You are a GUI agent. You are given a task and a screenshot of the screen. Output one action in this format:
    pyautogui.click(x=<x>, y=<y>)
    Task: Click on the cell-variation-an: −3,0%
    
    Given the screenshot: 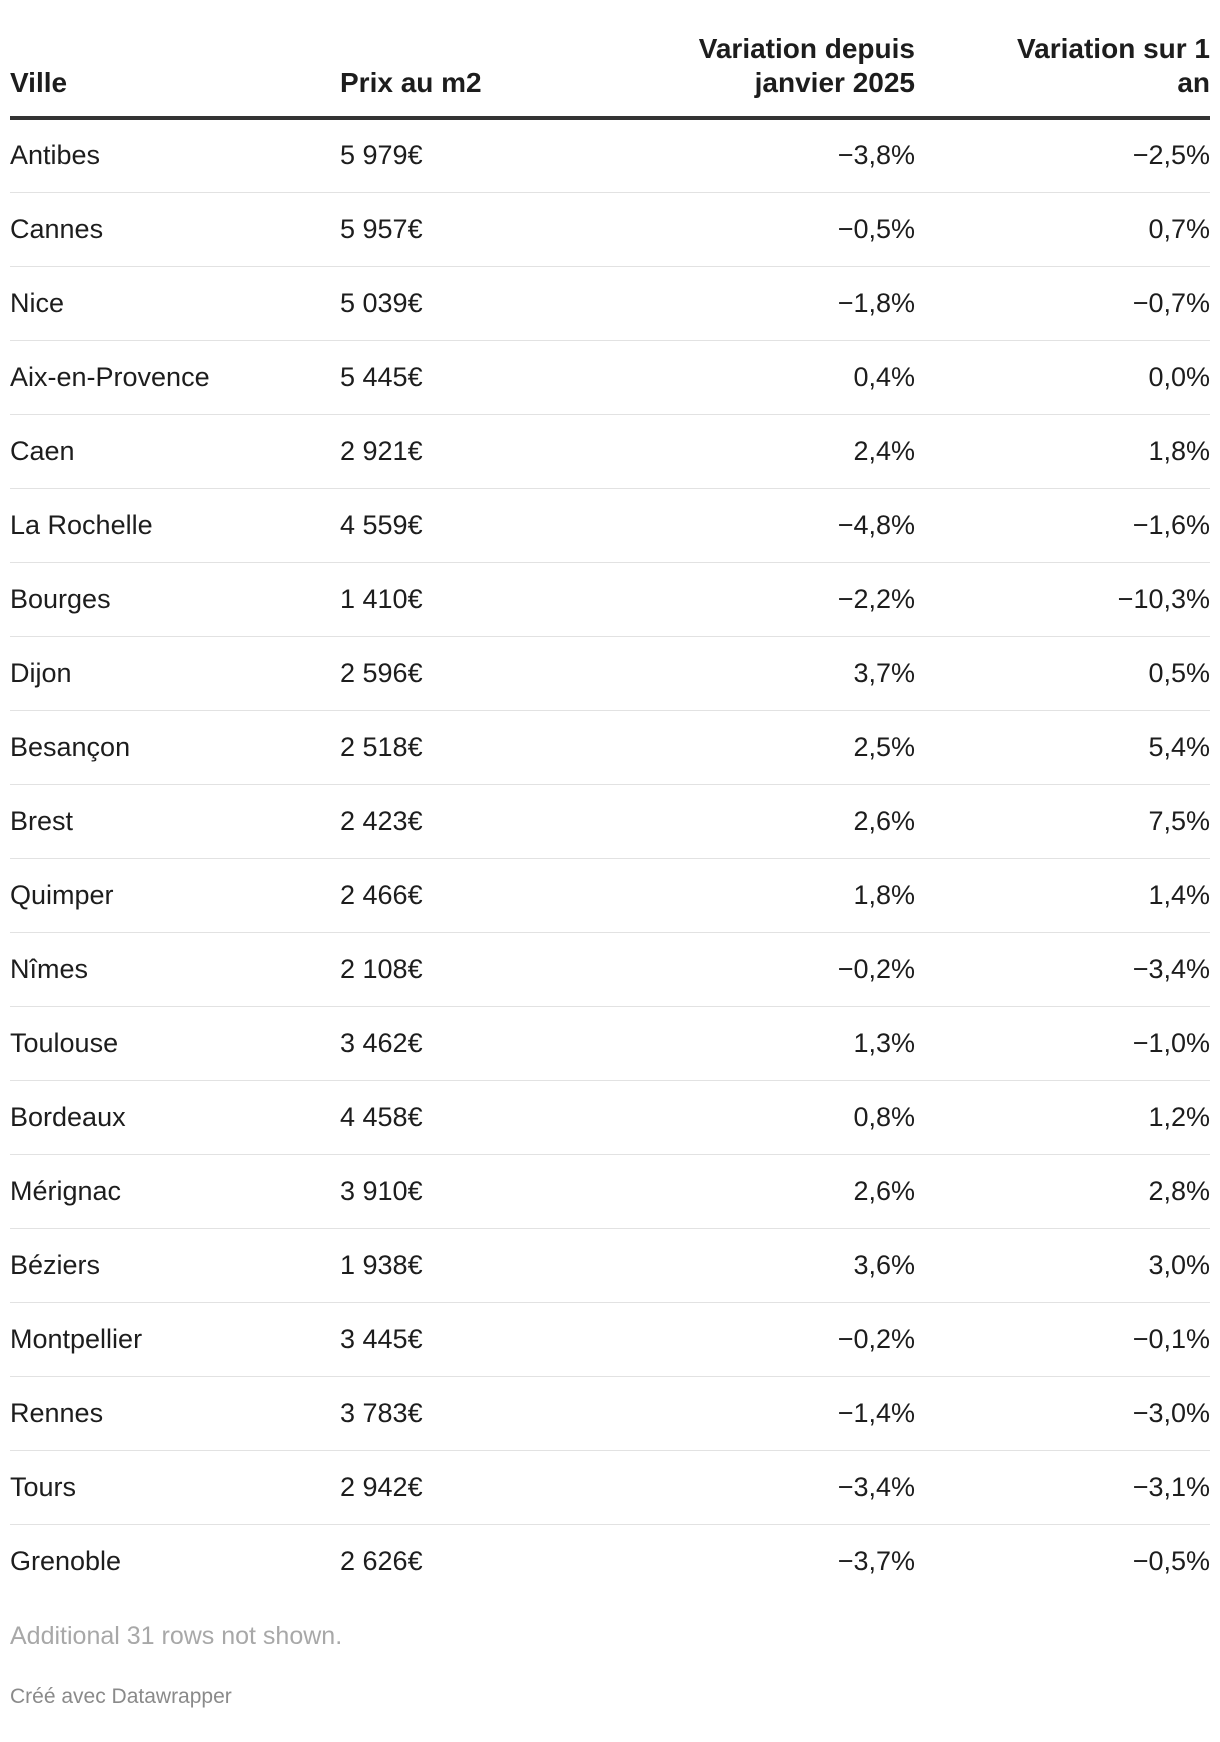 What is the action you would take?
    pyautogui.click(x=1062, y=1413)
    